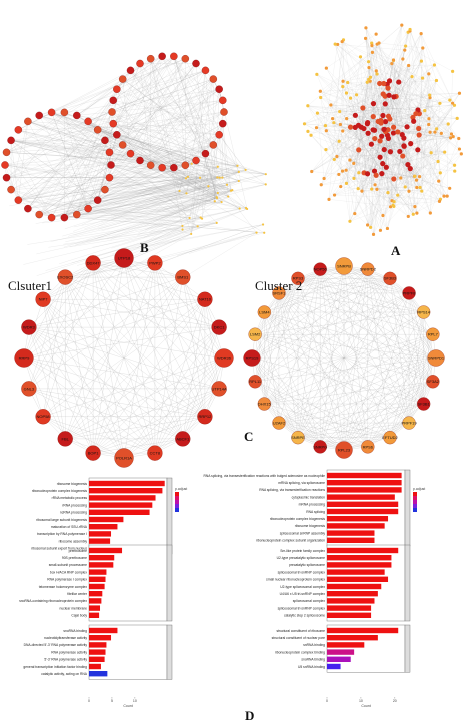 Image resolution: width=474 pixels, height=724 pixels. What do you see at coordinates (112, 701) in the screenshot?
I see `axis-tick-label: 5` at bounding box center [112, 701].